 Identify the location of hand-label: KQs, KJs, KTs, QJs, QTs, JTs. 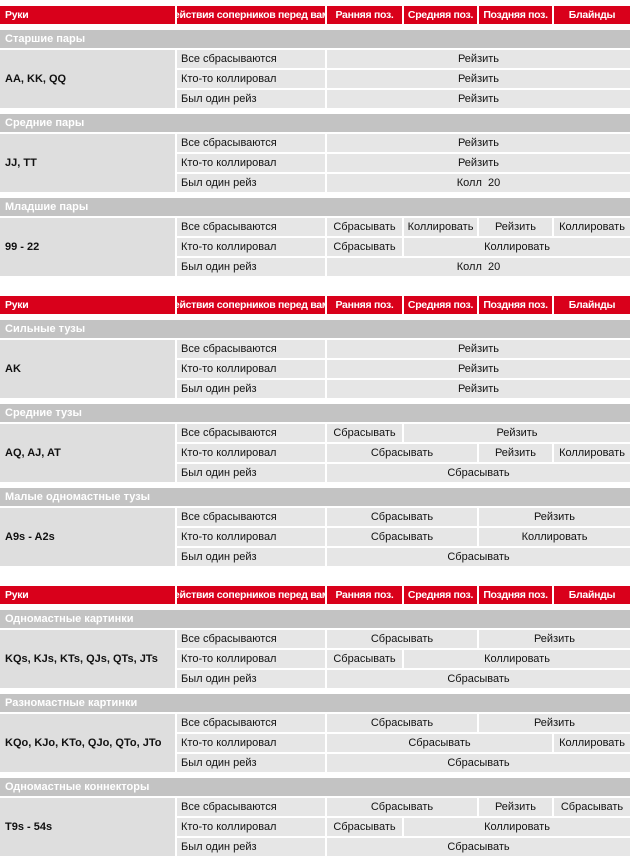
(87, 659).